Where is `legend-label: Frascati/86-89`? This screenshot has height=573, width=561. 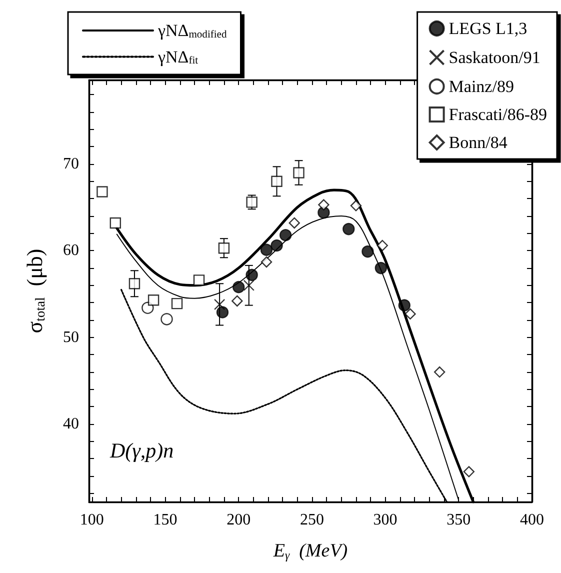 legend-label: Frascati/86-89 is located at coordinates (498, 114).